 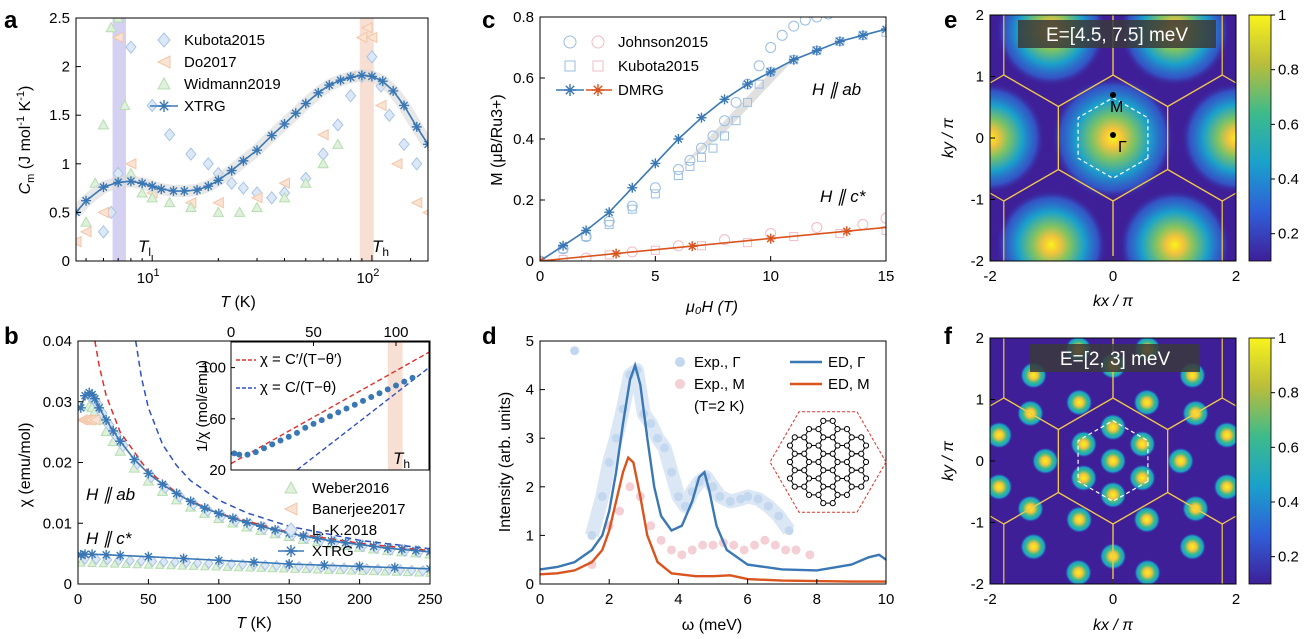 I want to click on panel-c-c-annotation: H ∥ c*, so click(x=843, y=196).